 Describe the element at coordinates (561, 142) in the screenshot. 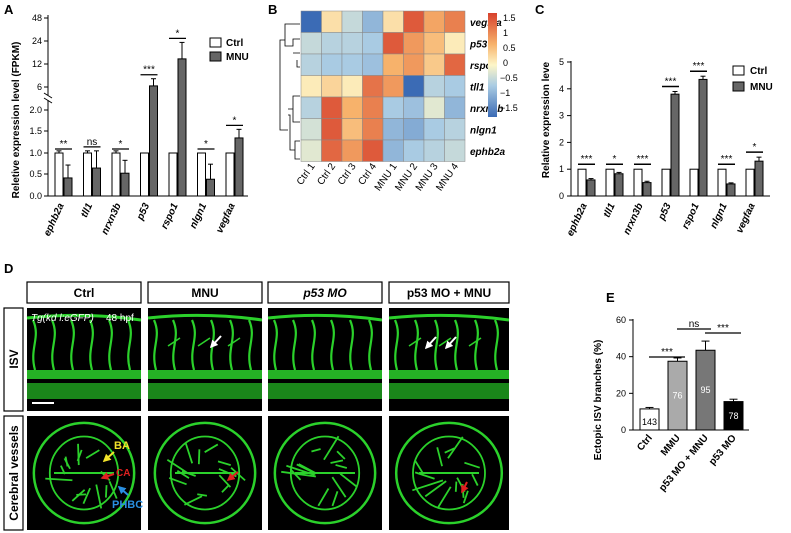

I see `tick-label: 2` at that location.